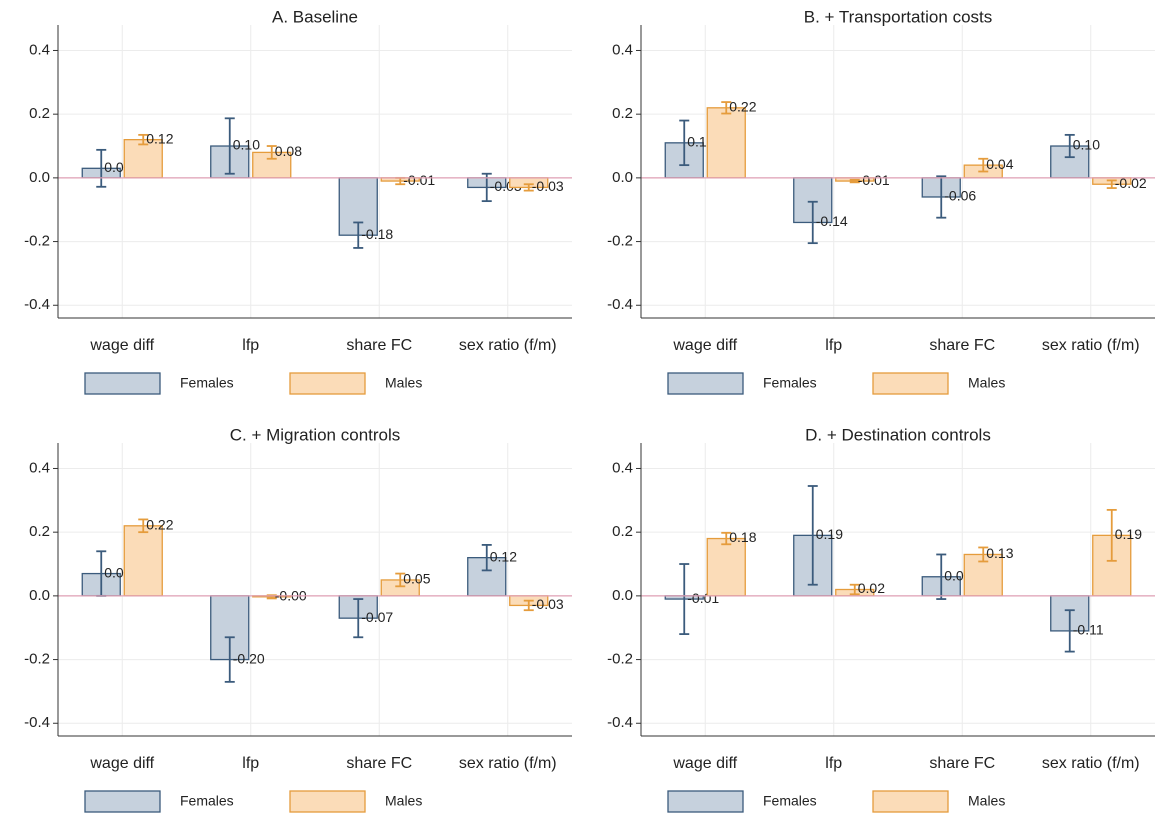  What do you see at coordinates (742, 537) in the screenshot?
I see `value-label: 0.18` at bounding box center [742, 537].